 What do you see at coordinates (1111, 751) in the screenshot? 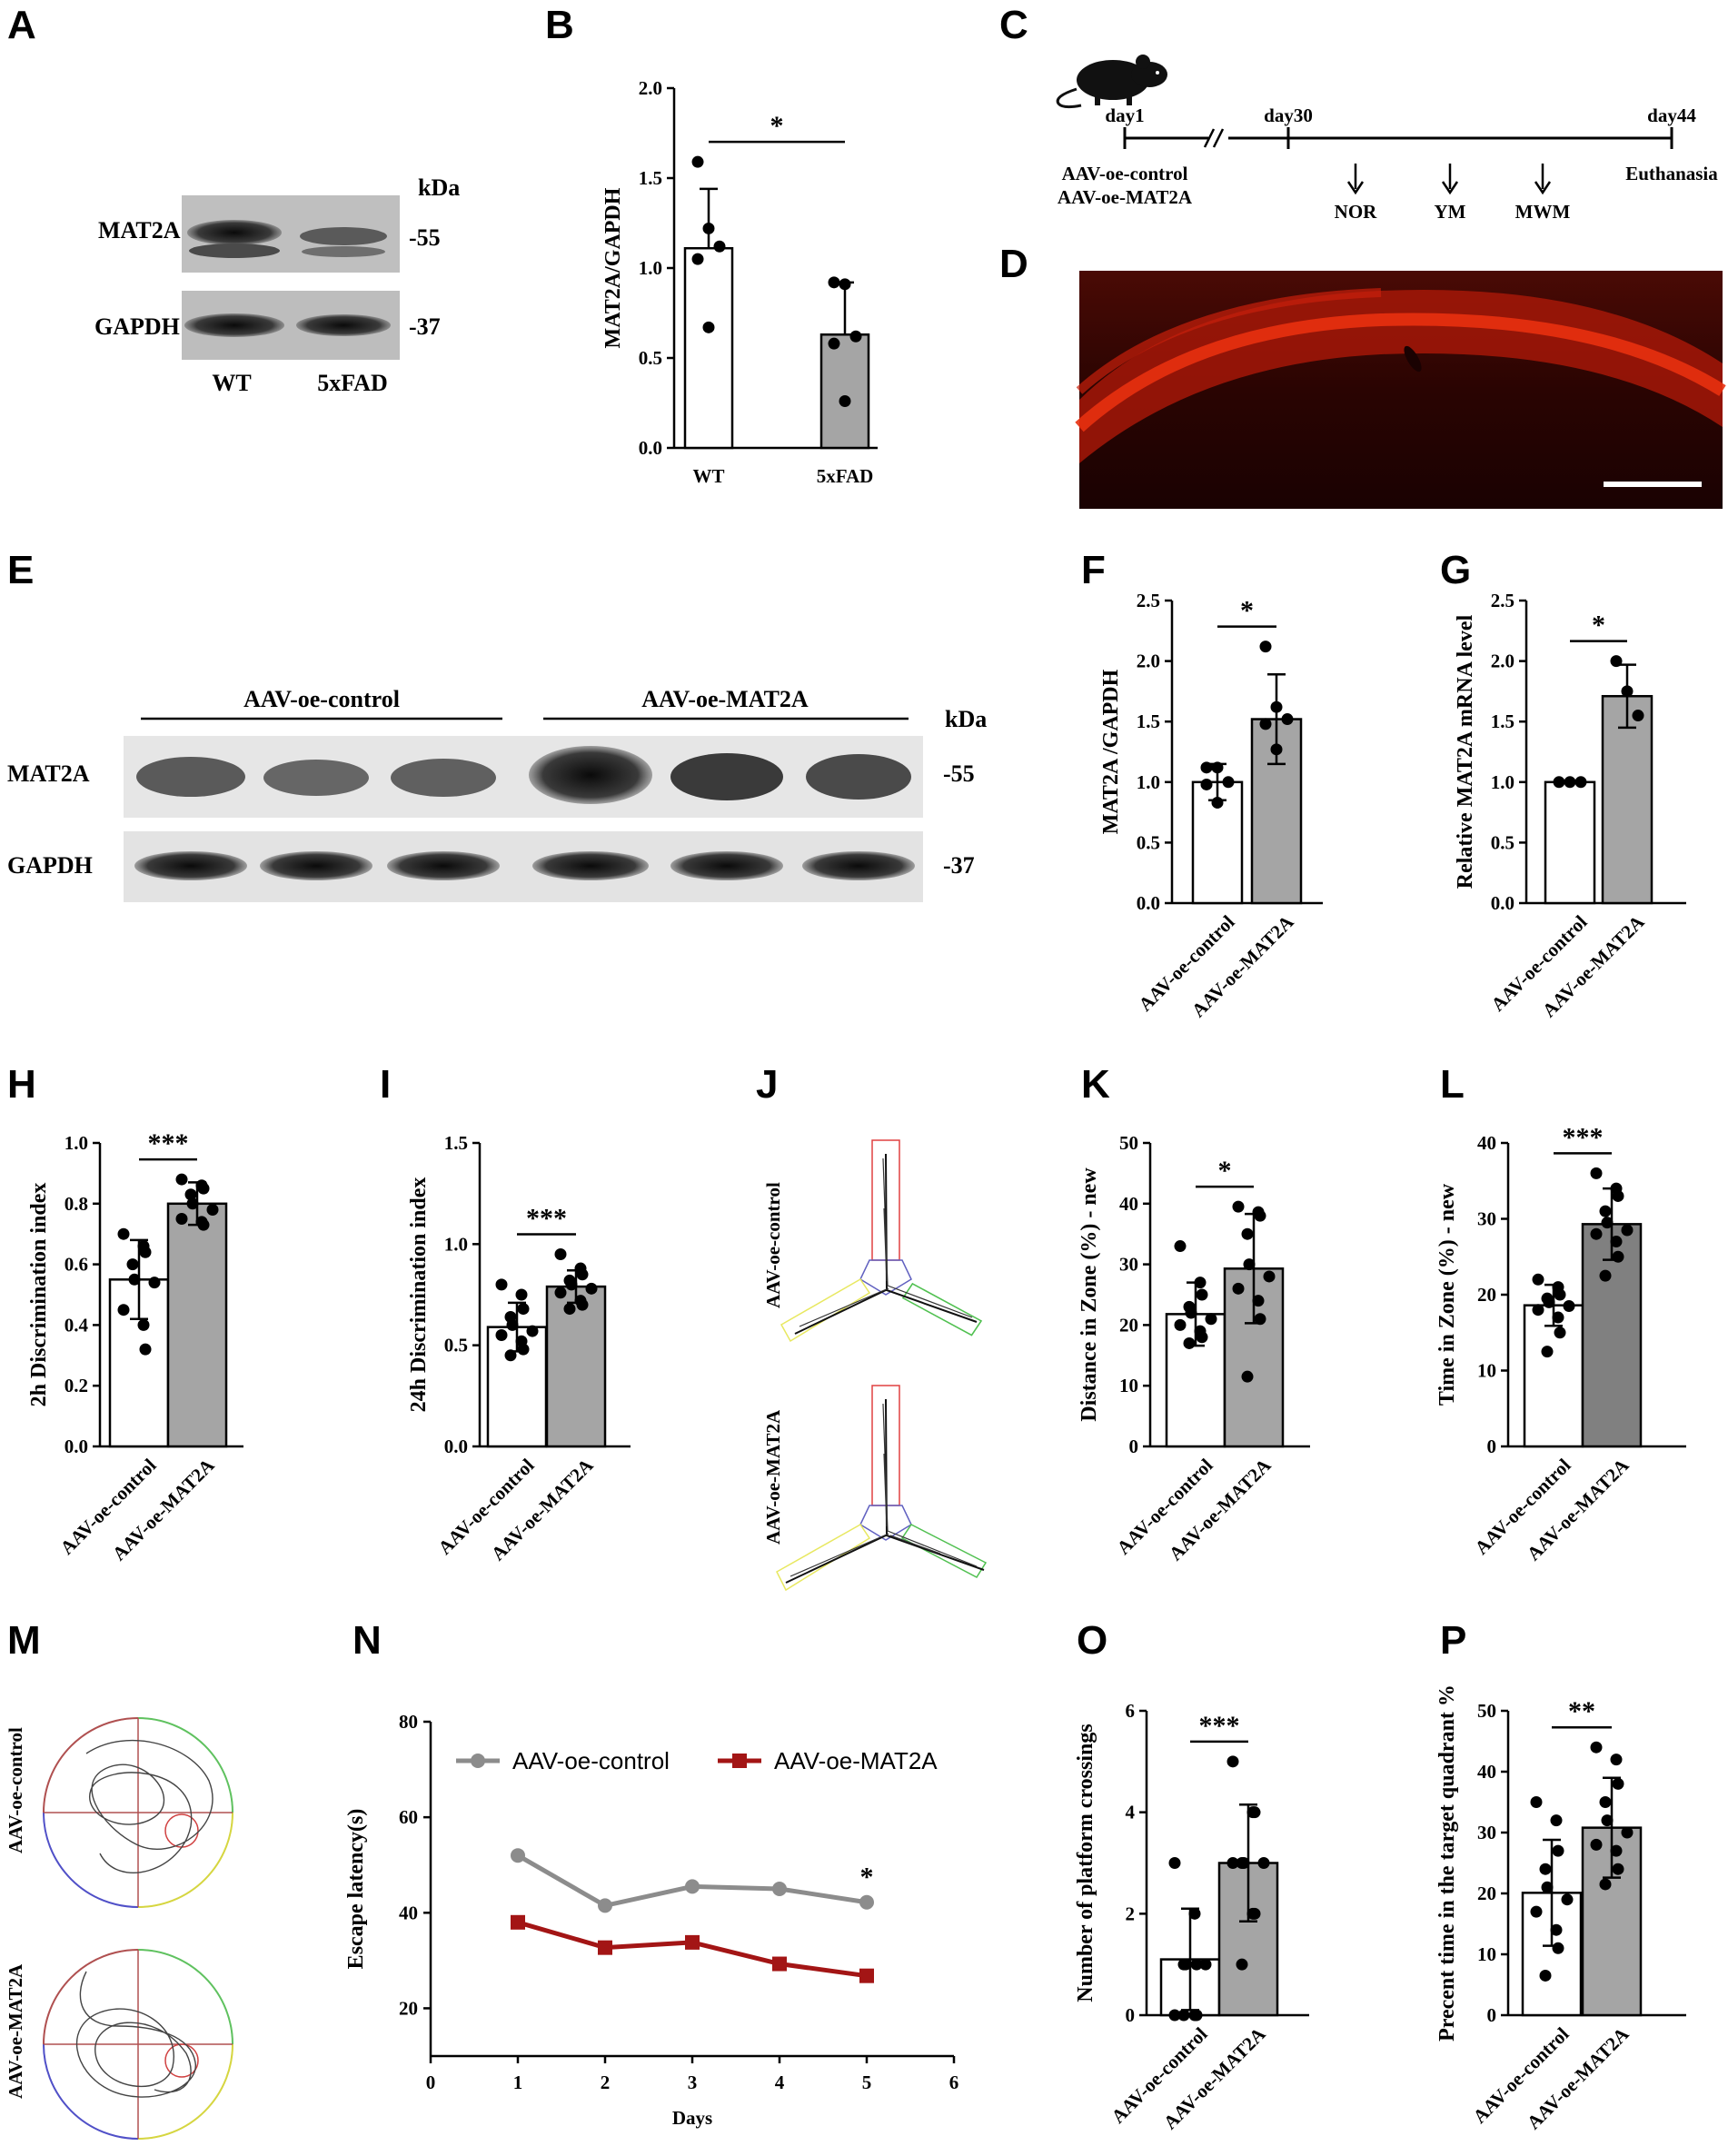
I see `y-axis-label: MAT2A /GAPDH` at bounding box center [1111, 751].